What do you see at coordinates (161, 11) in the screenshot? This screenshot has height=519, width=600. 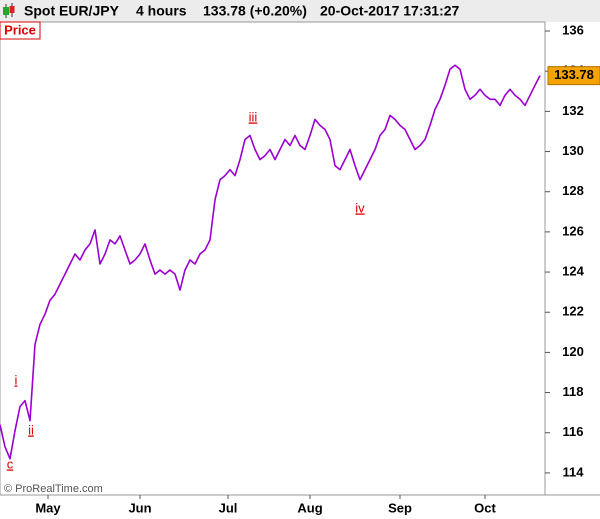 I see `timeframe: 4 hours` at bounding box center [161, 11].